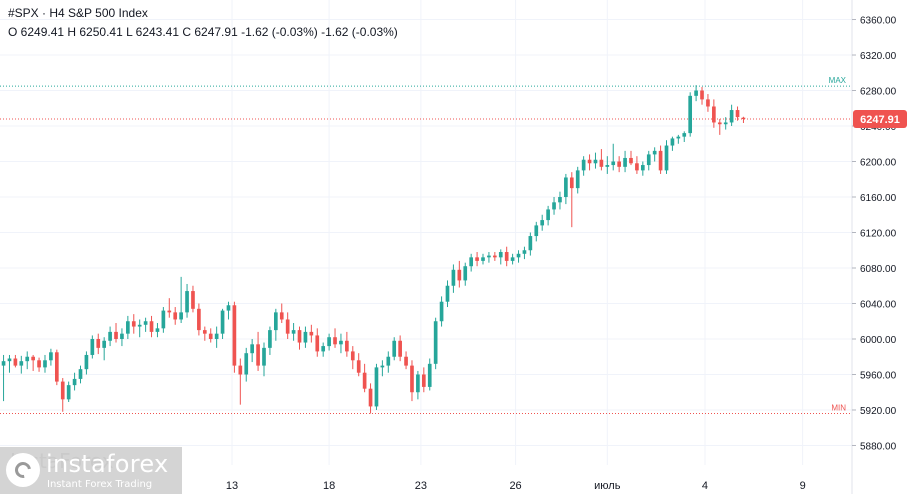 This screenshot has width=907, height=499. Describe the element at coordinates (878, 411) in the screenshot. I see `y-tick-label: 5920.00` at that location.